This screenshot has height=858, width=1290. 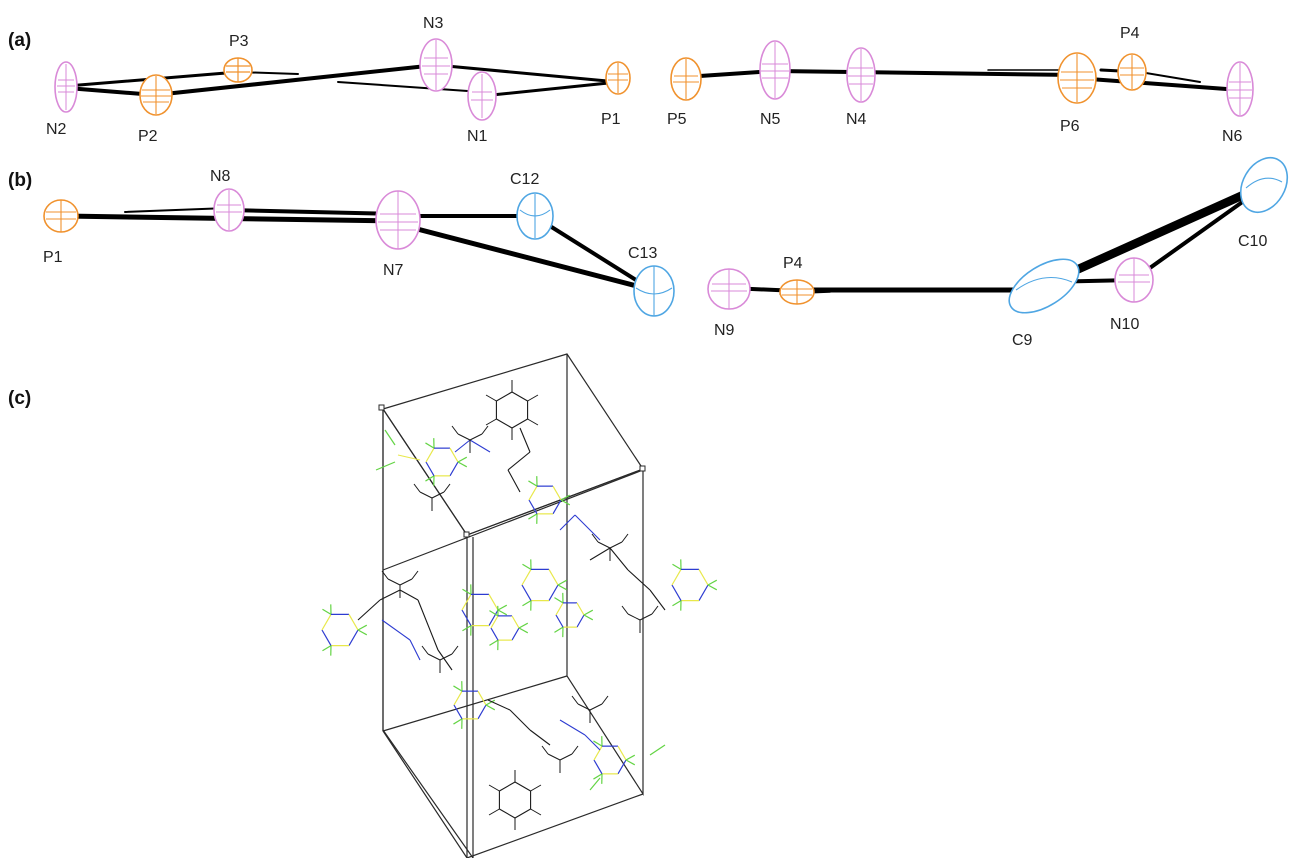 What do you see at coordinates (477, 136) in the screenshot?
I see `atom-label: N1` at bounding box center [477, 136].